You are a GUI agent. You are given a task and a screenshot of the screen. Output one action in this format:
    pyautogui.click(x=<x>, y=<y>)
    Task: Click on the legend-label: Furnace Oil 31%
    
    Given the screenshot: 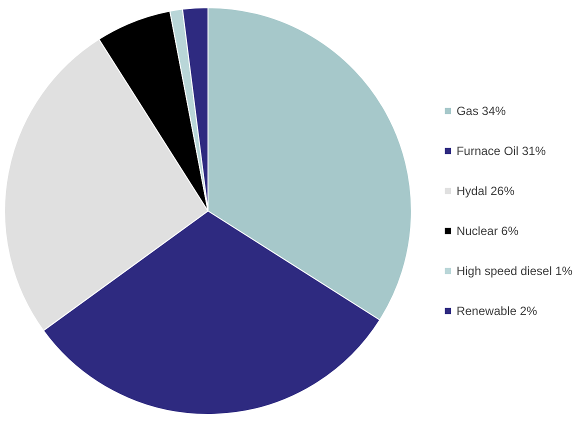 What is the action you would take?
    pyautogui.click(x=501, y=151)
    